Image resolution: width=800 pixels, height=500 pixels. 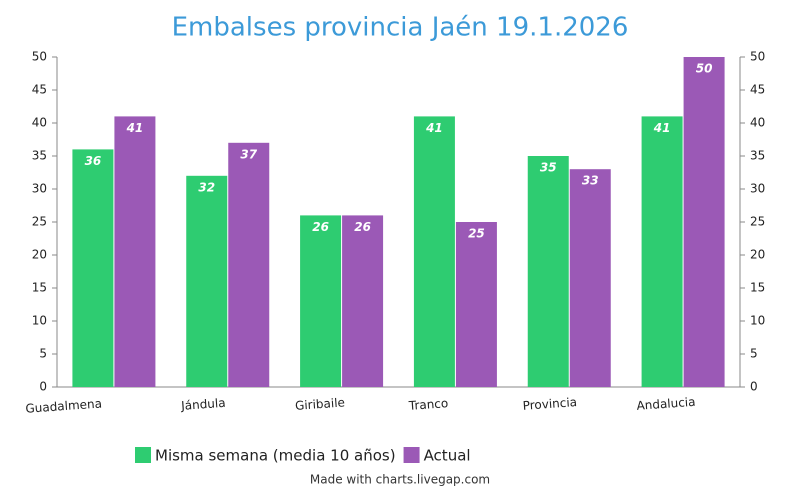 I want to click on y-tick-label: 10, so click(x=39, y=321).